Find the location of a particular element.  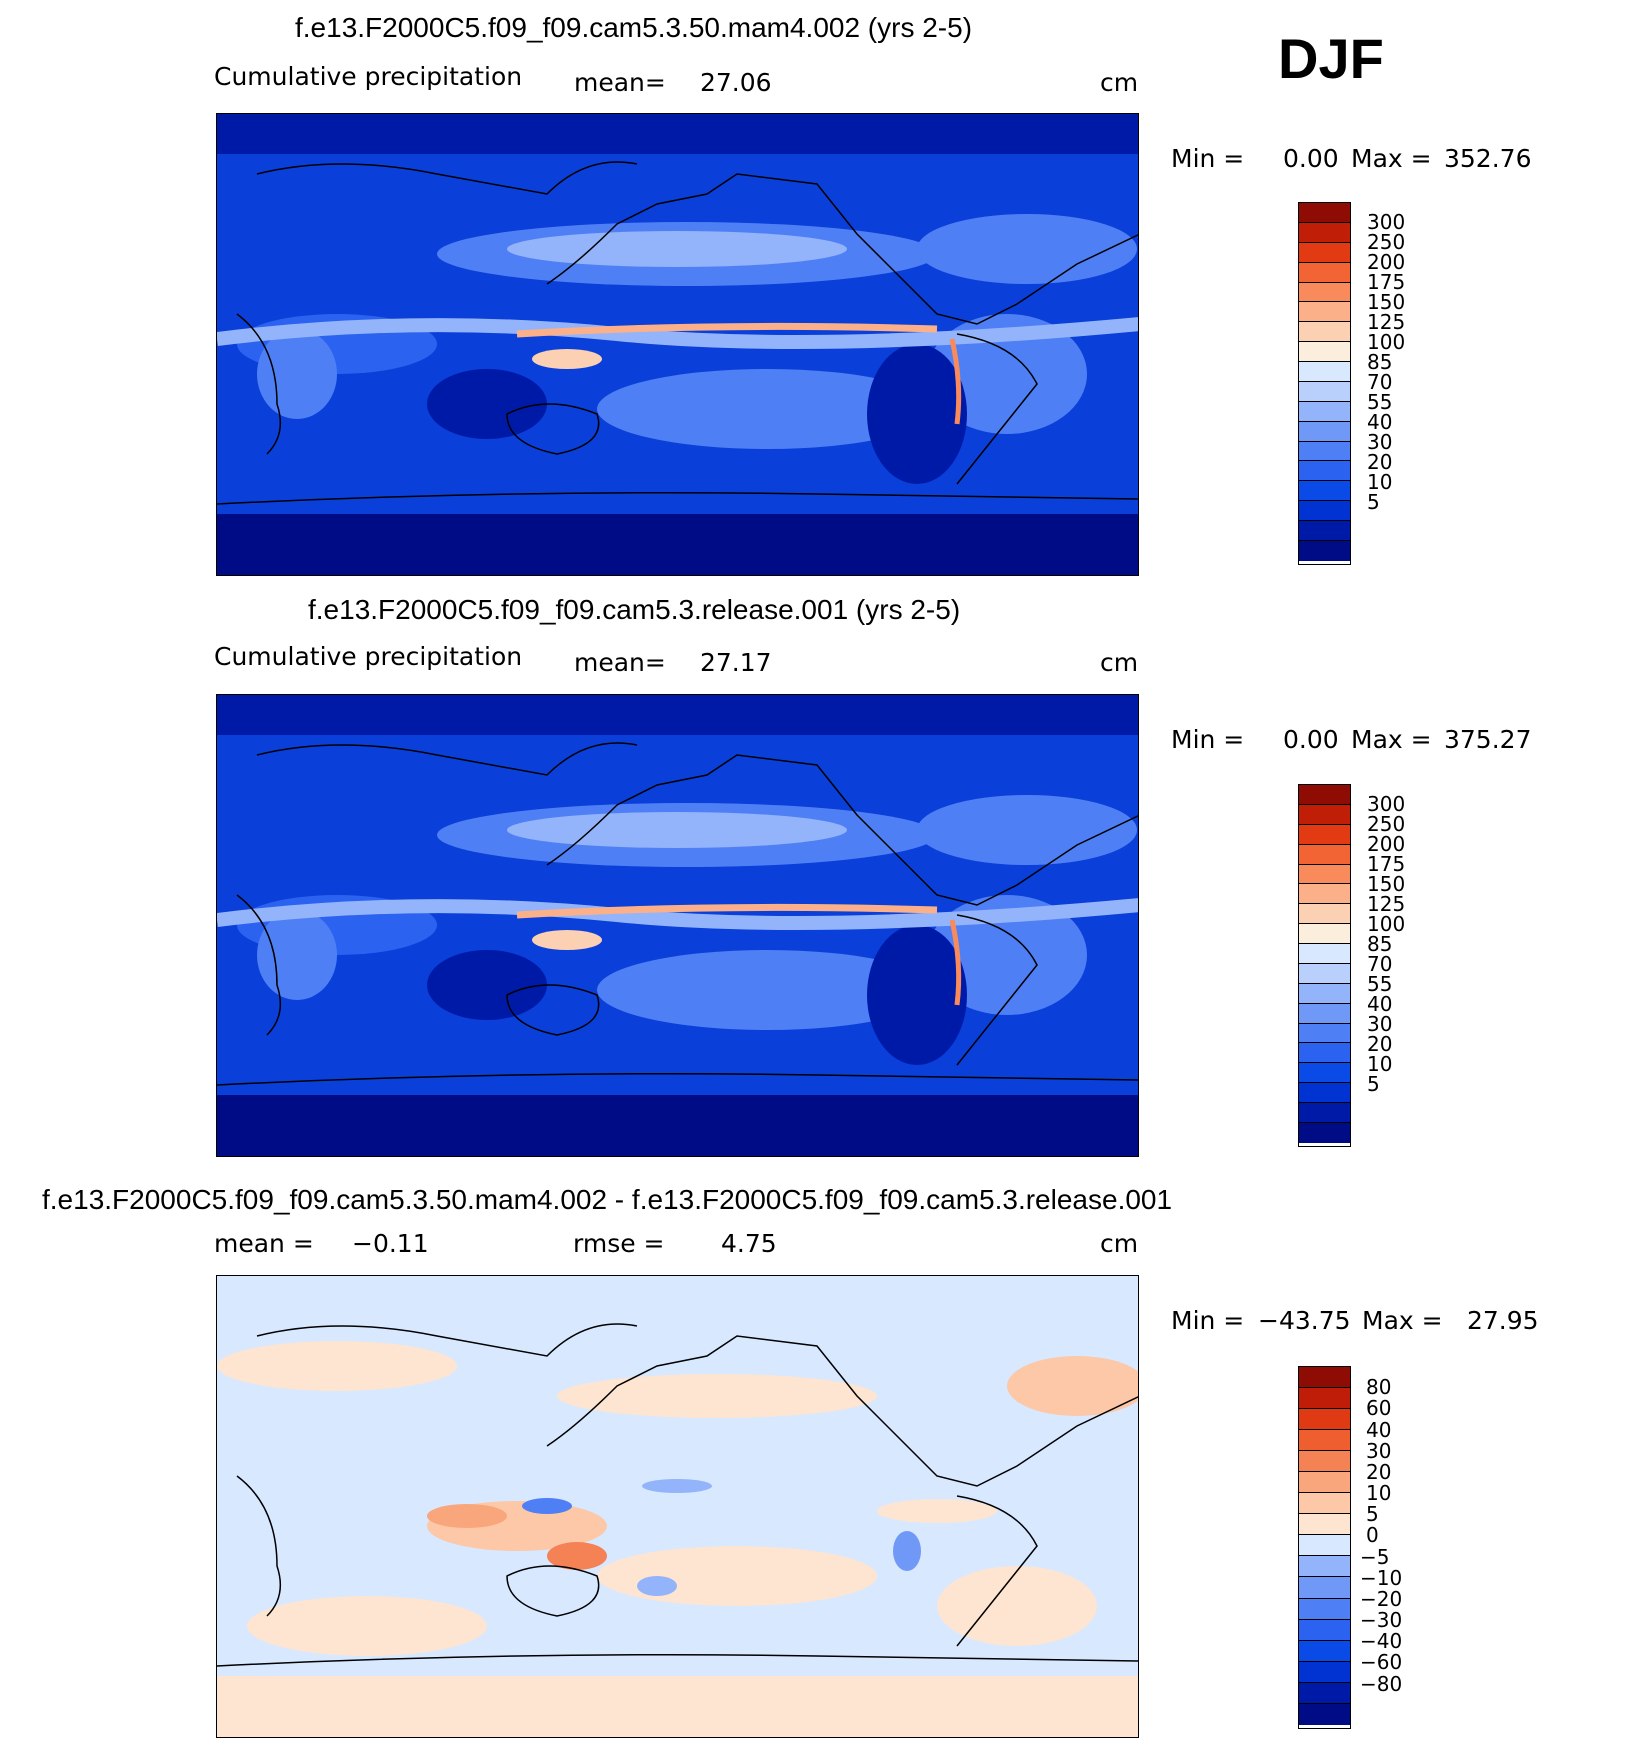

panel1-variable-label: Cumulative precipitation is located at coordinates (368, 76).